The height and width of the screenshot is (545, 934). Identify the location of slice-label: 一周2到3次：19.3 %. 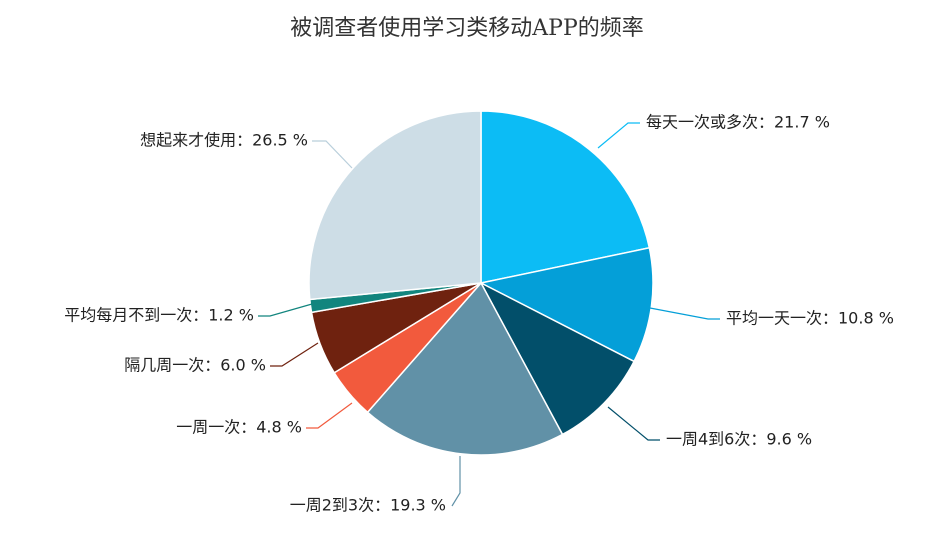
(368, 505).